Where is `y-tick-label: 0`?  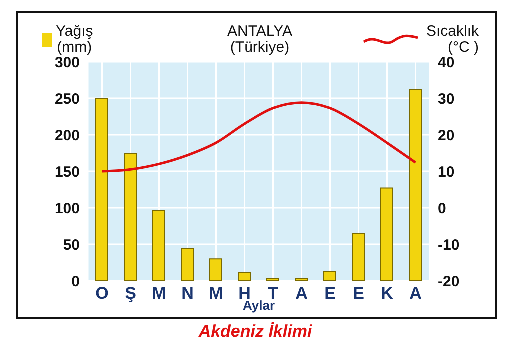 y-tick-label: 0 is located at coordinates (76, 281).